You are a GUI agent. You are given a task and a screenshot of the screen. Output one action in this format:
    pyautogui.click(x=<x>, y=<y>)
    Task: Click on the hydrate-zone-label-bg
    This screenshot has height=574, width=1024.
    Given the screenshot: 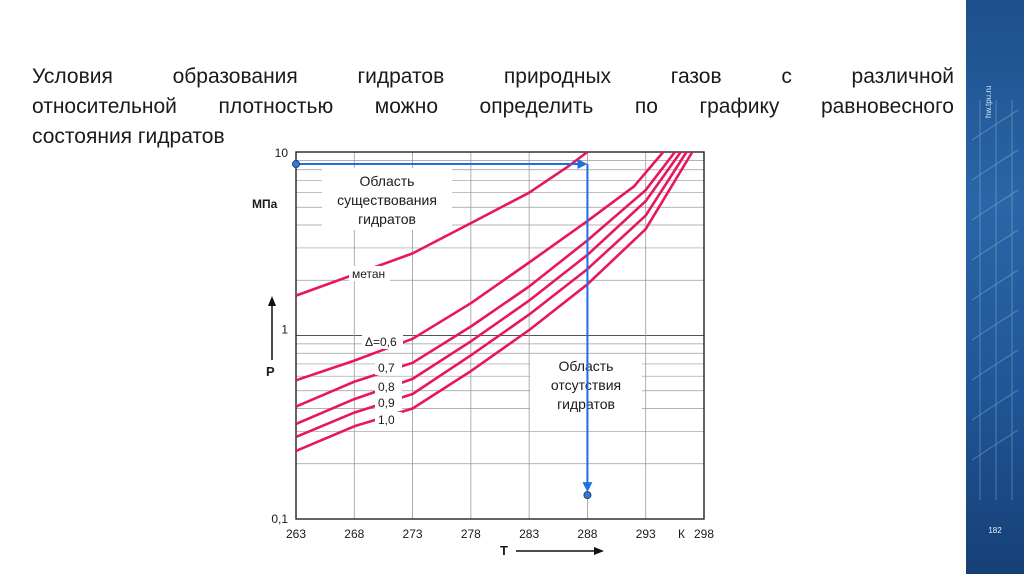 What is the action you would take?
    pyautogui.click(x=387, y=199)
    